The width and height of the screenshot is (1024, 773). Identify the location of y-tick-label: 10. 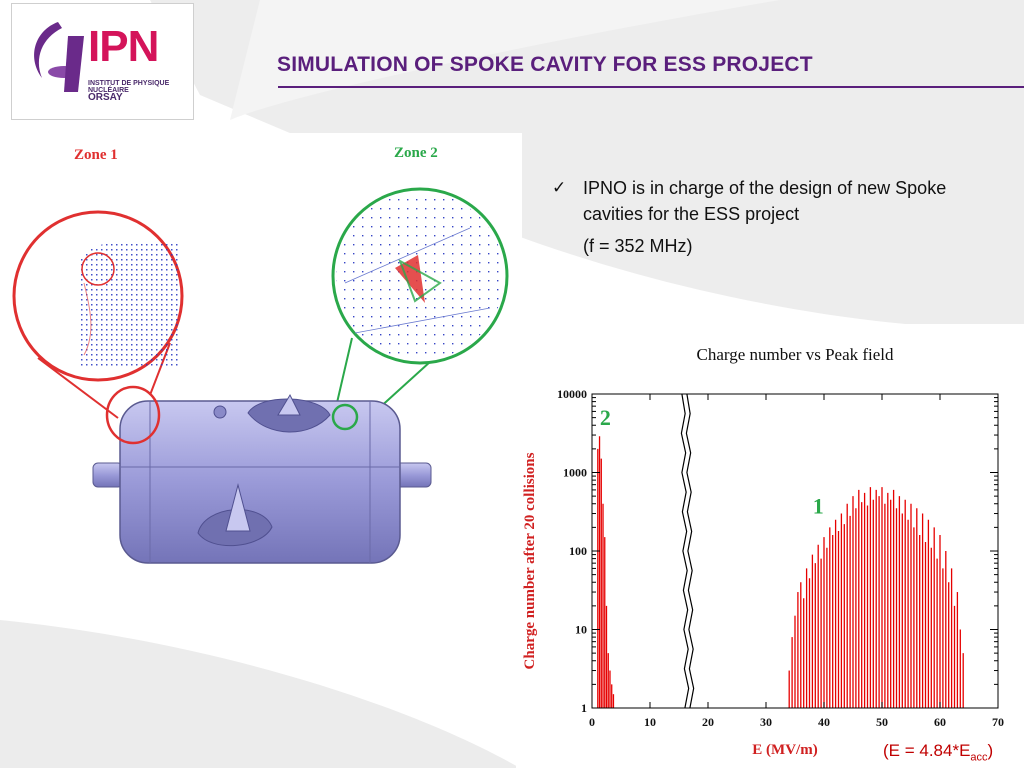
(581, 630).